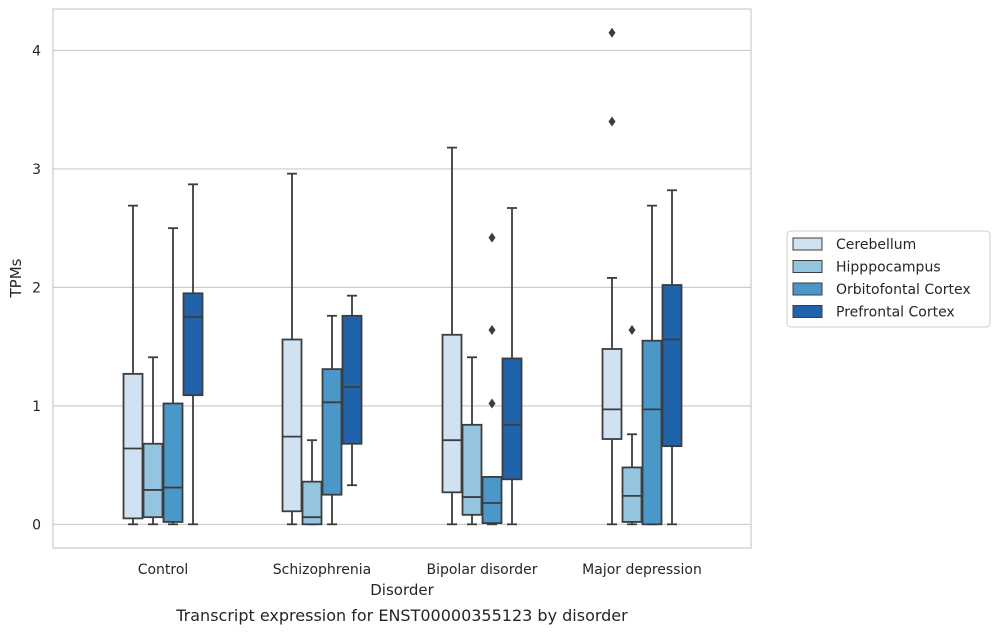 This screenshot has width=999, height=634. I want to click on y-tick-label: 4, so click(36, 51).